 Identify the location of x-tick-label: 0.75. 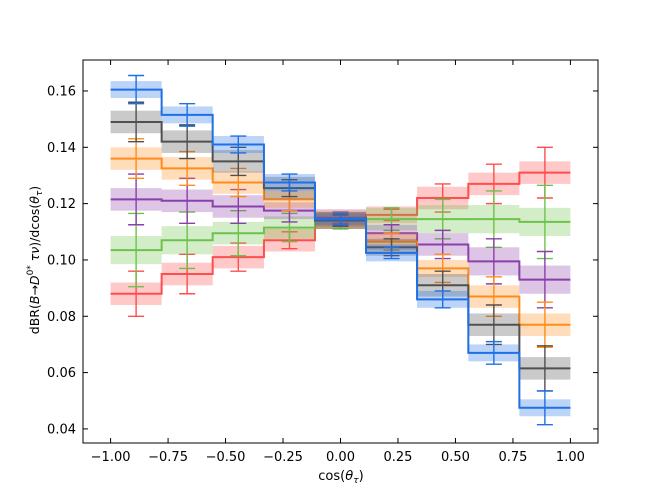
(512, 457).